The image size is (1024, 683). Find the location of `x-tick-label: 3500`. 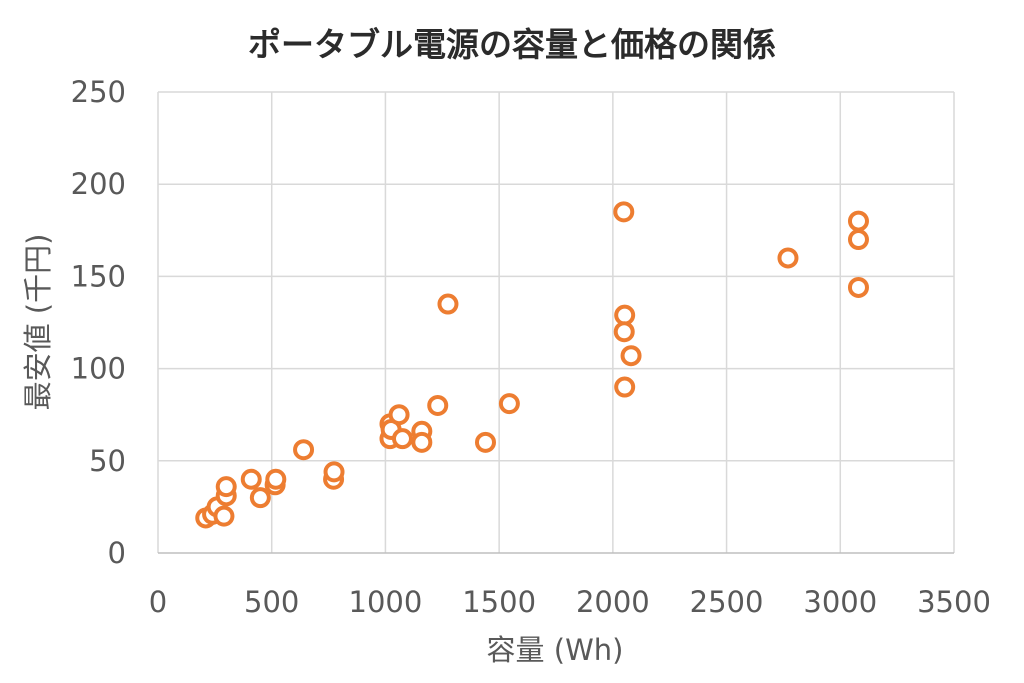

x-tick-label: 3500 is located at coordinates (954, 602).